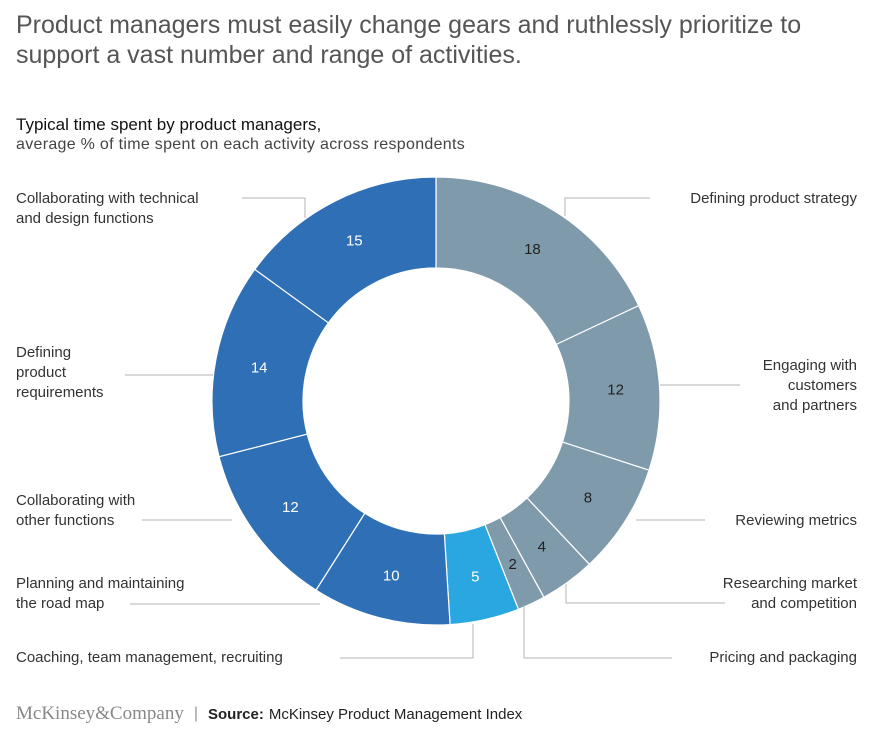 The width and height of the screenshot is (885, 738). I want to click on slice-label-coaching-team-management-recruiting: Coaching, team management, recruiting, so click(149, 657).